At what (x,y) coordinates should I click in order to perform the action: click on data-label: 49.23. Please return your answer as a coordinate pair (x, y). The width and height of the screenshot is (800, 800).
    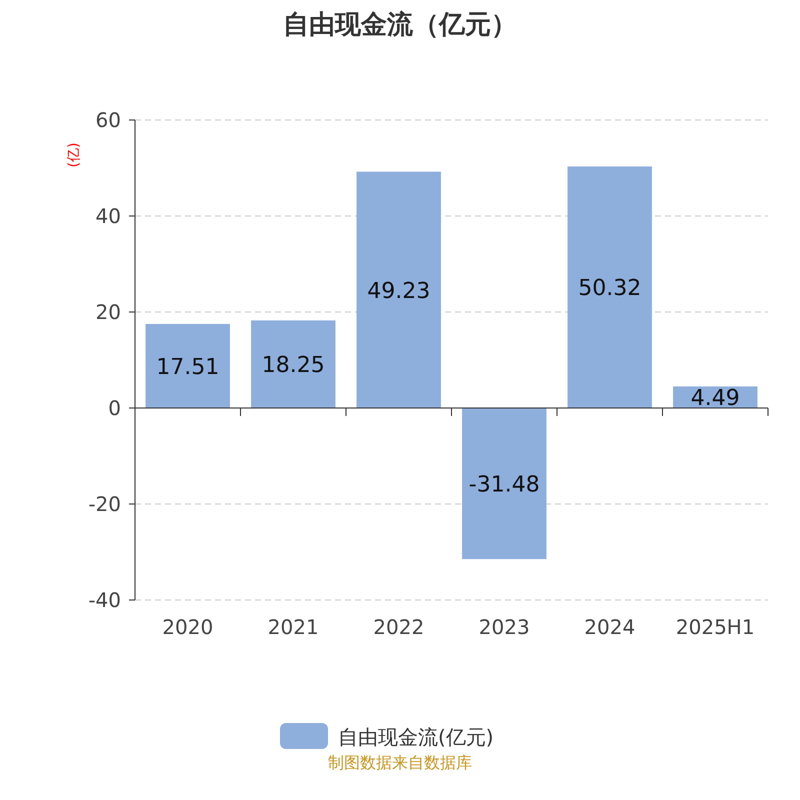
    Looking at the image, I should click on (398, 291).